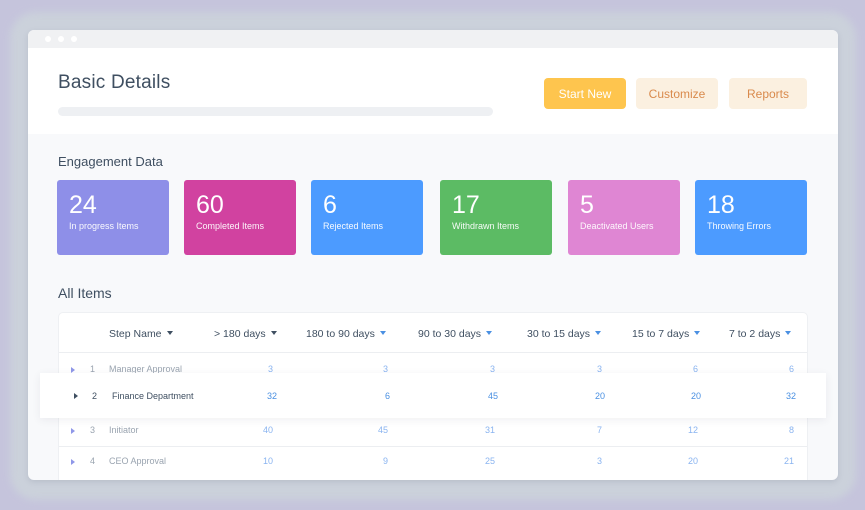 The image size is (865, 510). Describe the element at coordinates (791, 430) in the screenshot. I see `cell-value: 8` at that location.